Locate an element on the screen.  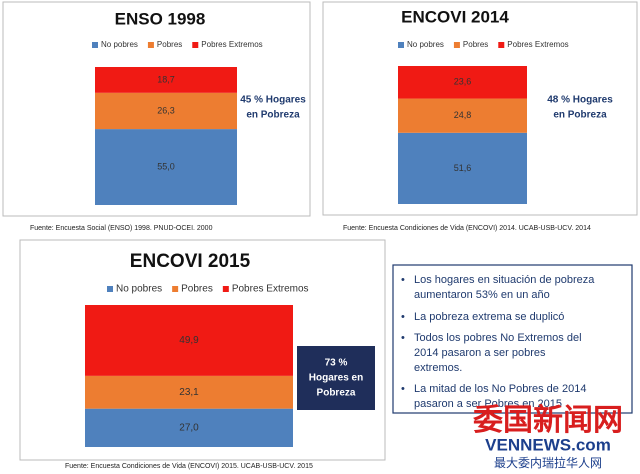
annotation: 73 % is located at coordinates (336, 363).